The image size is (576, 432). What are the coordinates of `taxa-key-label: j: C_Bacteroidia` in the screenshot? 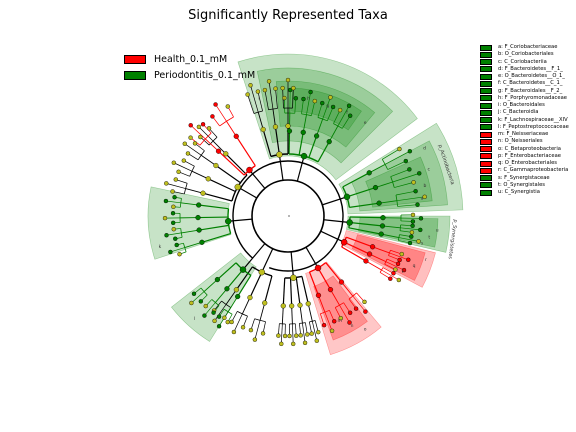 It's located at (518, 112).